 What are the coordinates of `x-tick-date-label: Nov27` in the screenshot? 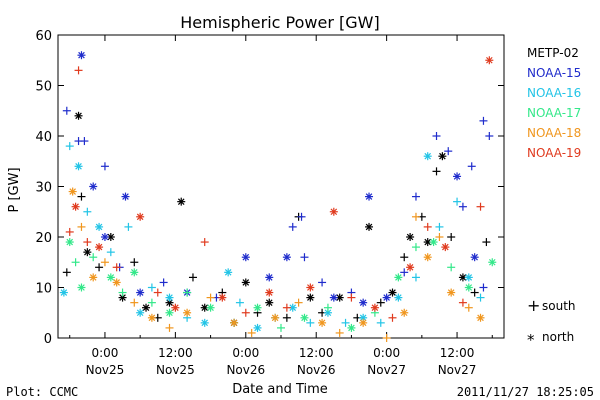 It's located at (457, 370).